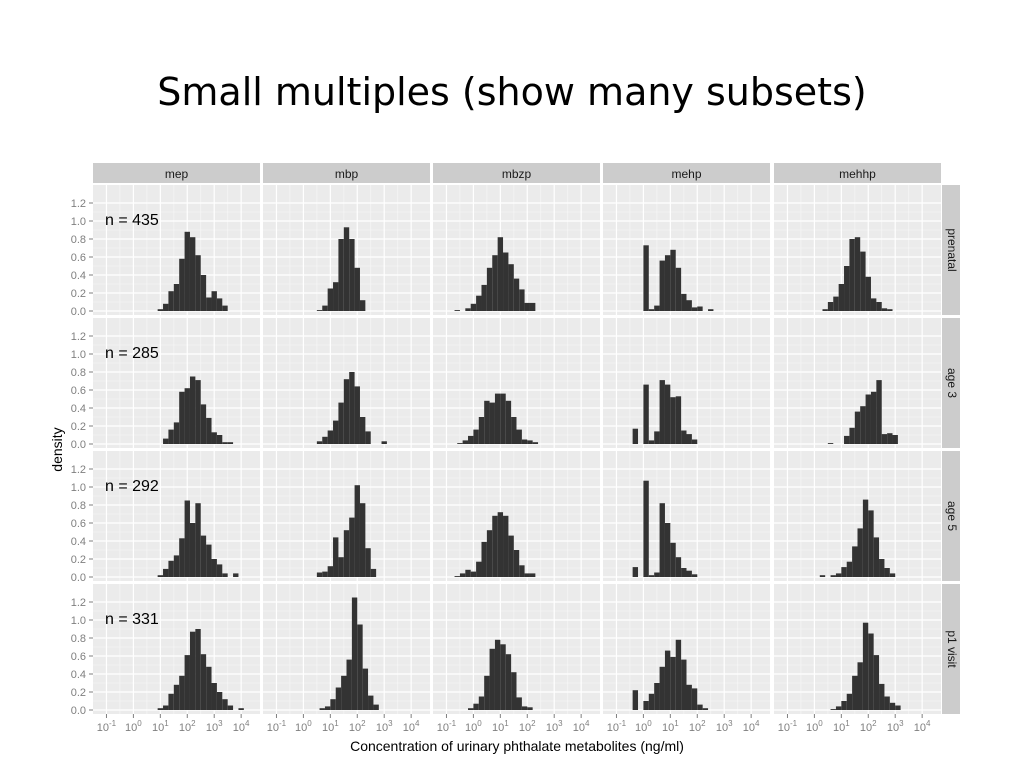 Image resolution: width=1024 pixels, height=768 pixels. I want to click on y-tick-label: 0.2, so click(78, 427).